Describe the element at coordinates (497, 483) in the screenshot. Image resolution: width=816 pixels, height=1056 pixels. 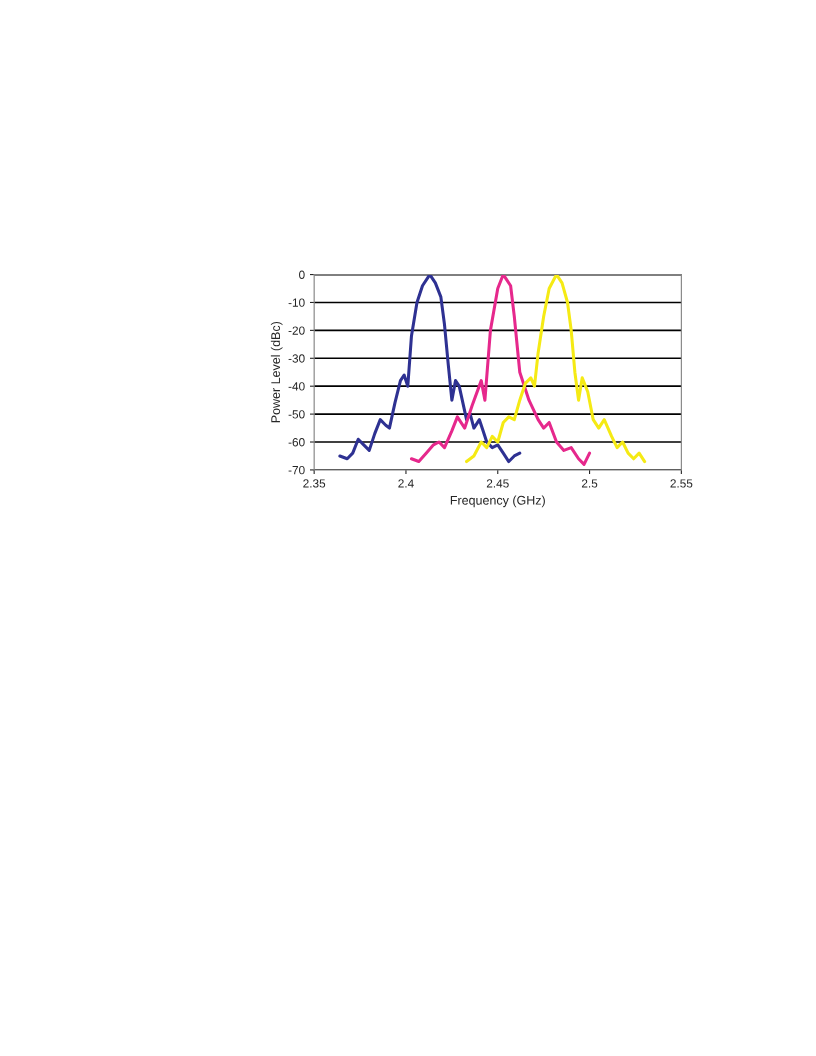
I see `x-tick-label: 2.45` at that location.